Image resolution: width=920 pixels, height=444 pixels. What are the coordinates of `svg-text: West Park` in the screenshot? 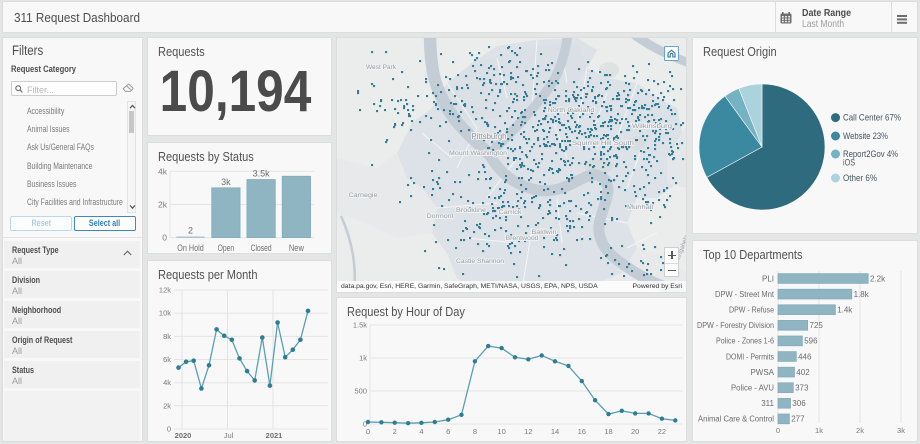 It's located at (381, 67).